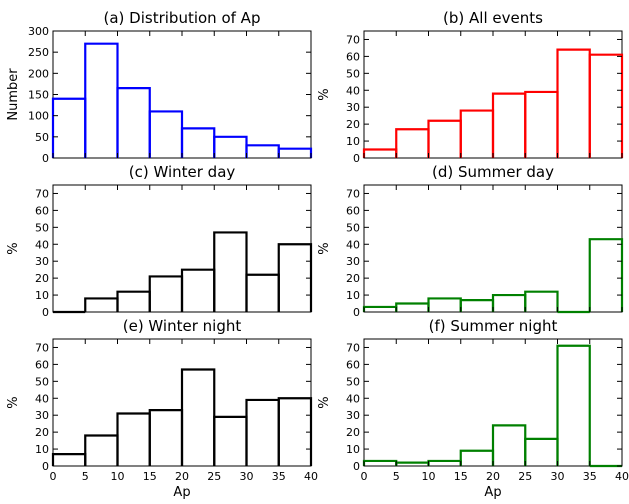 This screenshot has width=629, height=504. Describe the element at coordinates (493, 172) in the screenshot. I see `panel-title: (d) Summer day` at that location.